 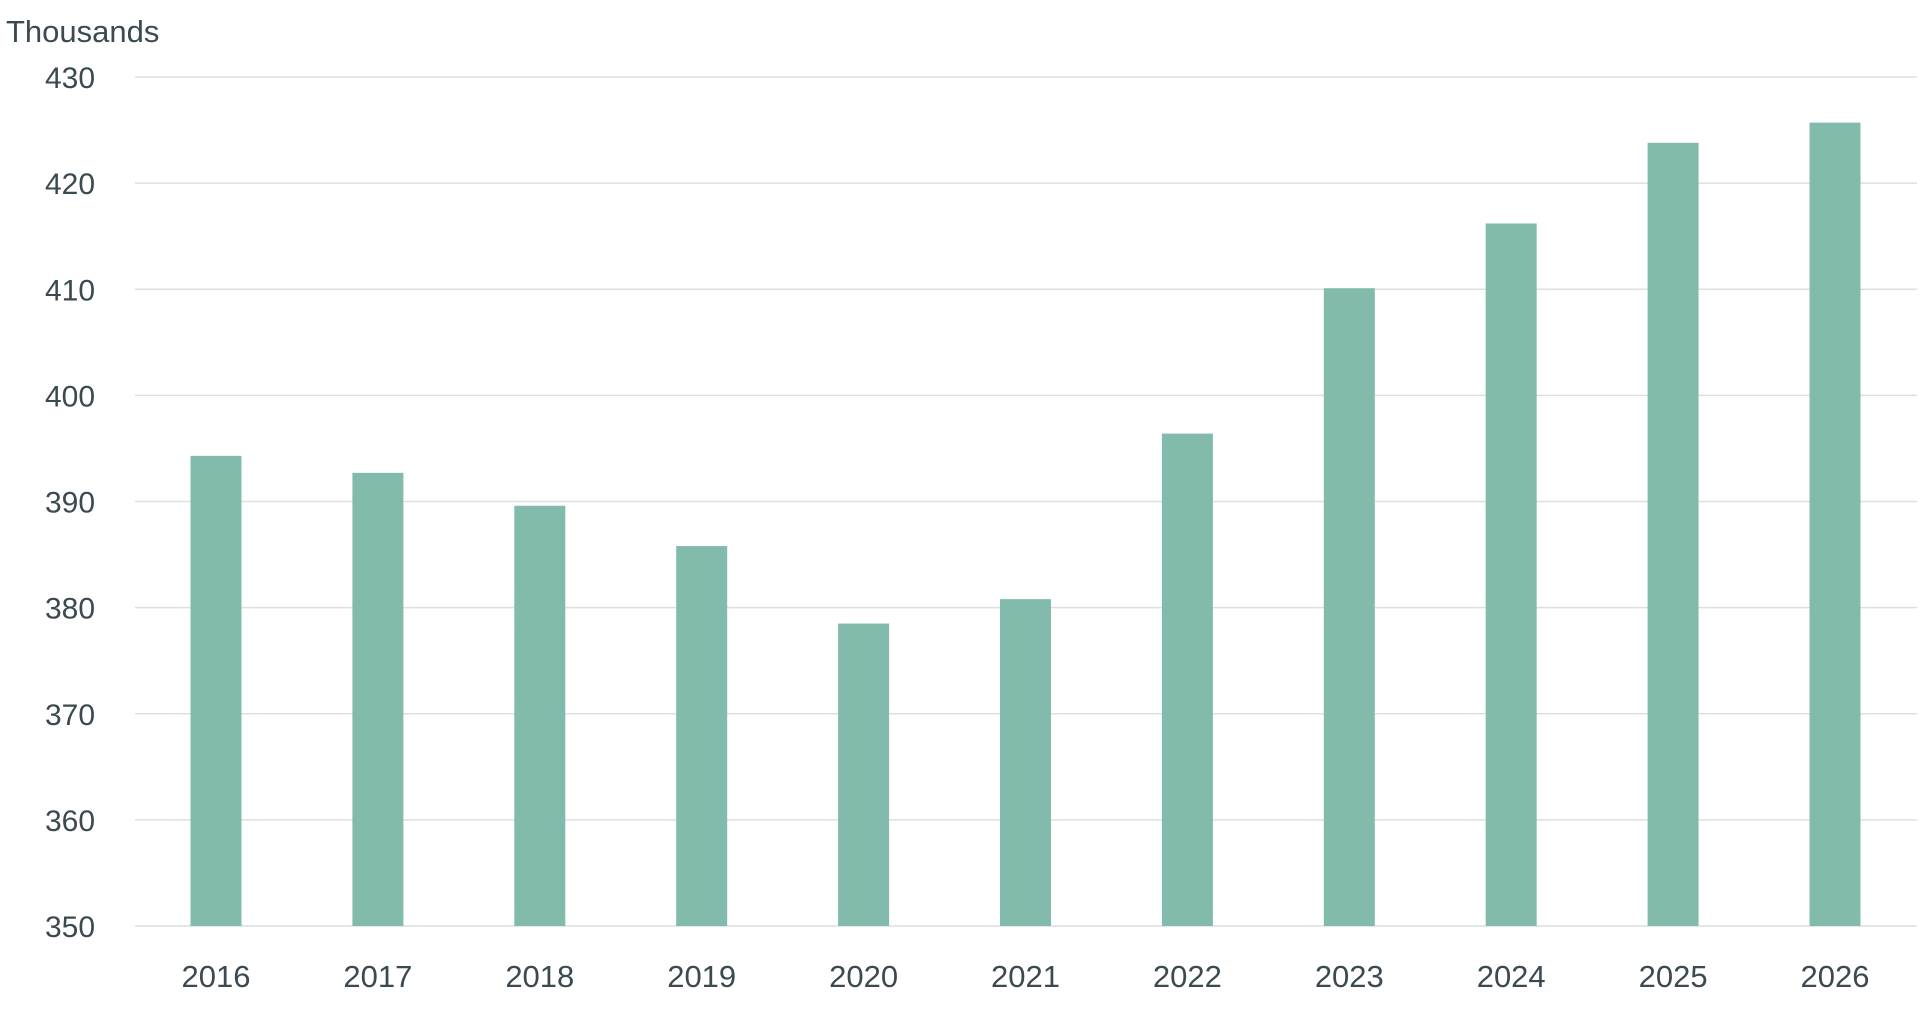 I want to click on bar-2024, so click(x=1511, y=574).